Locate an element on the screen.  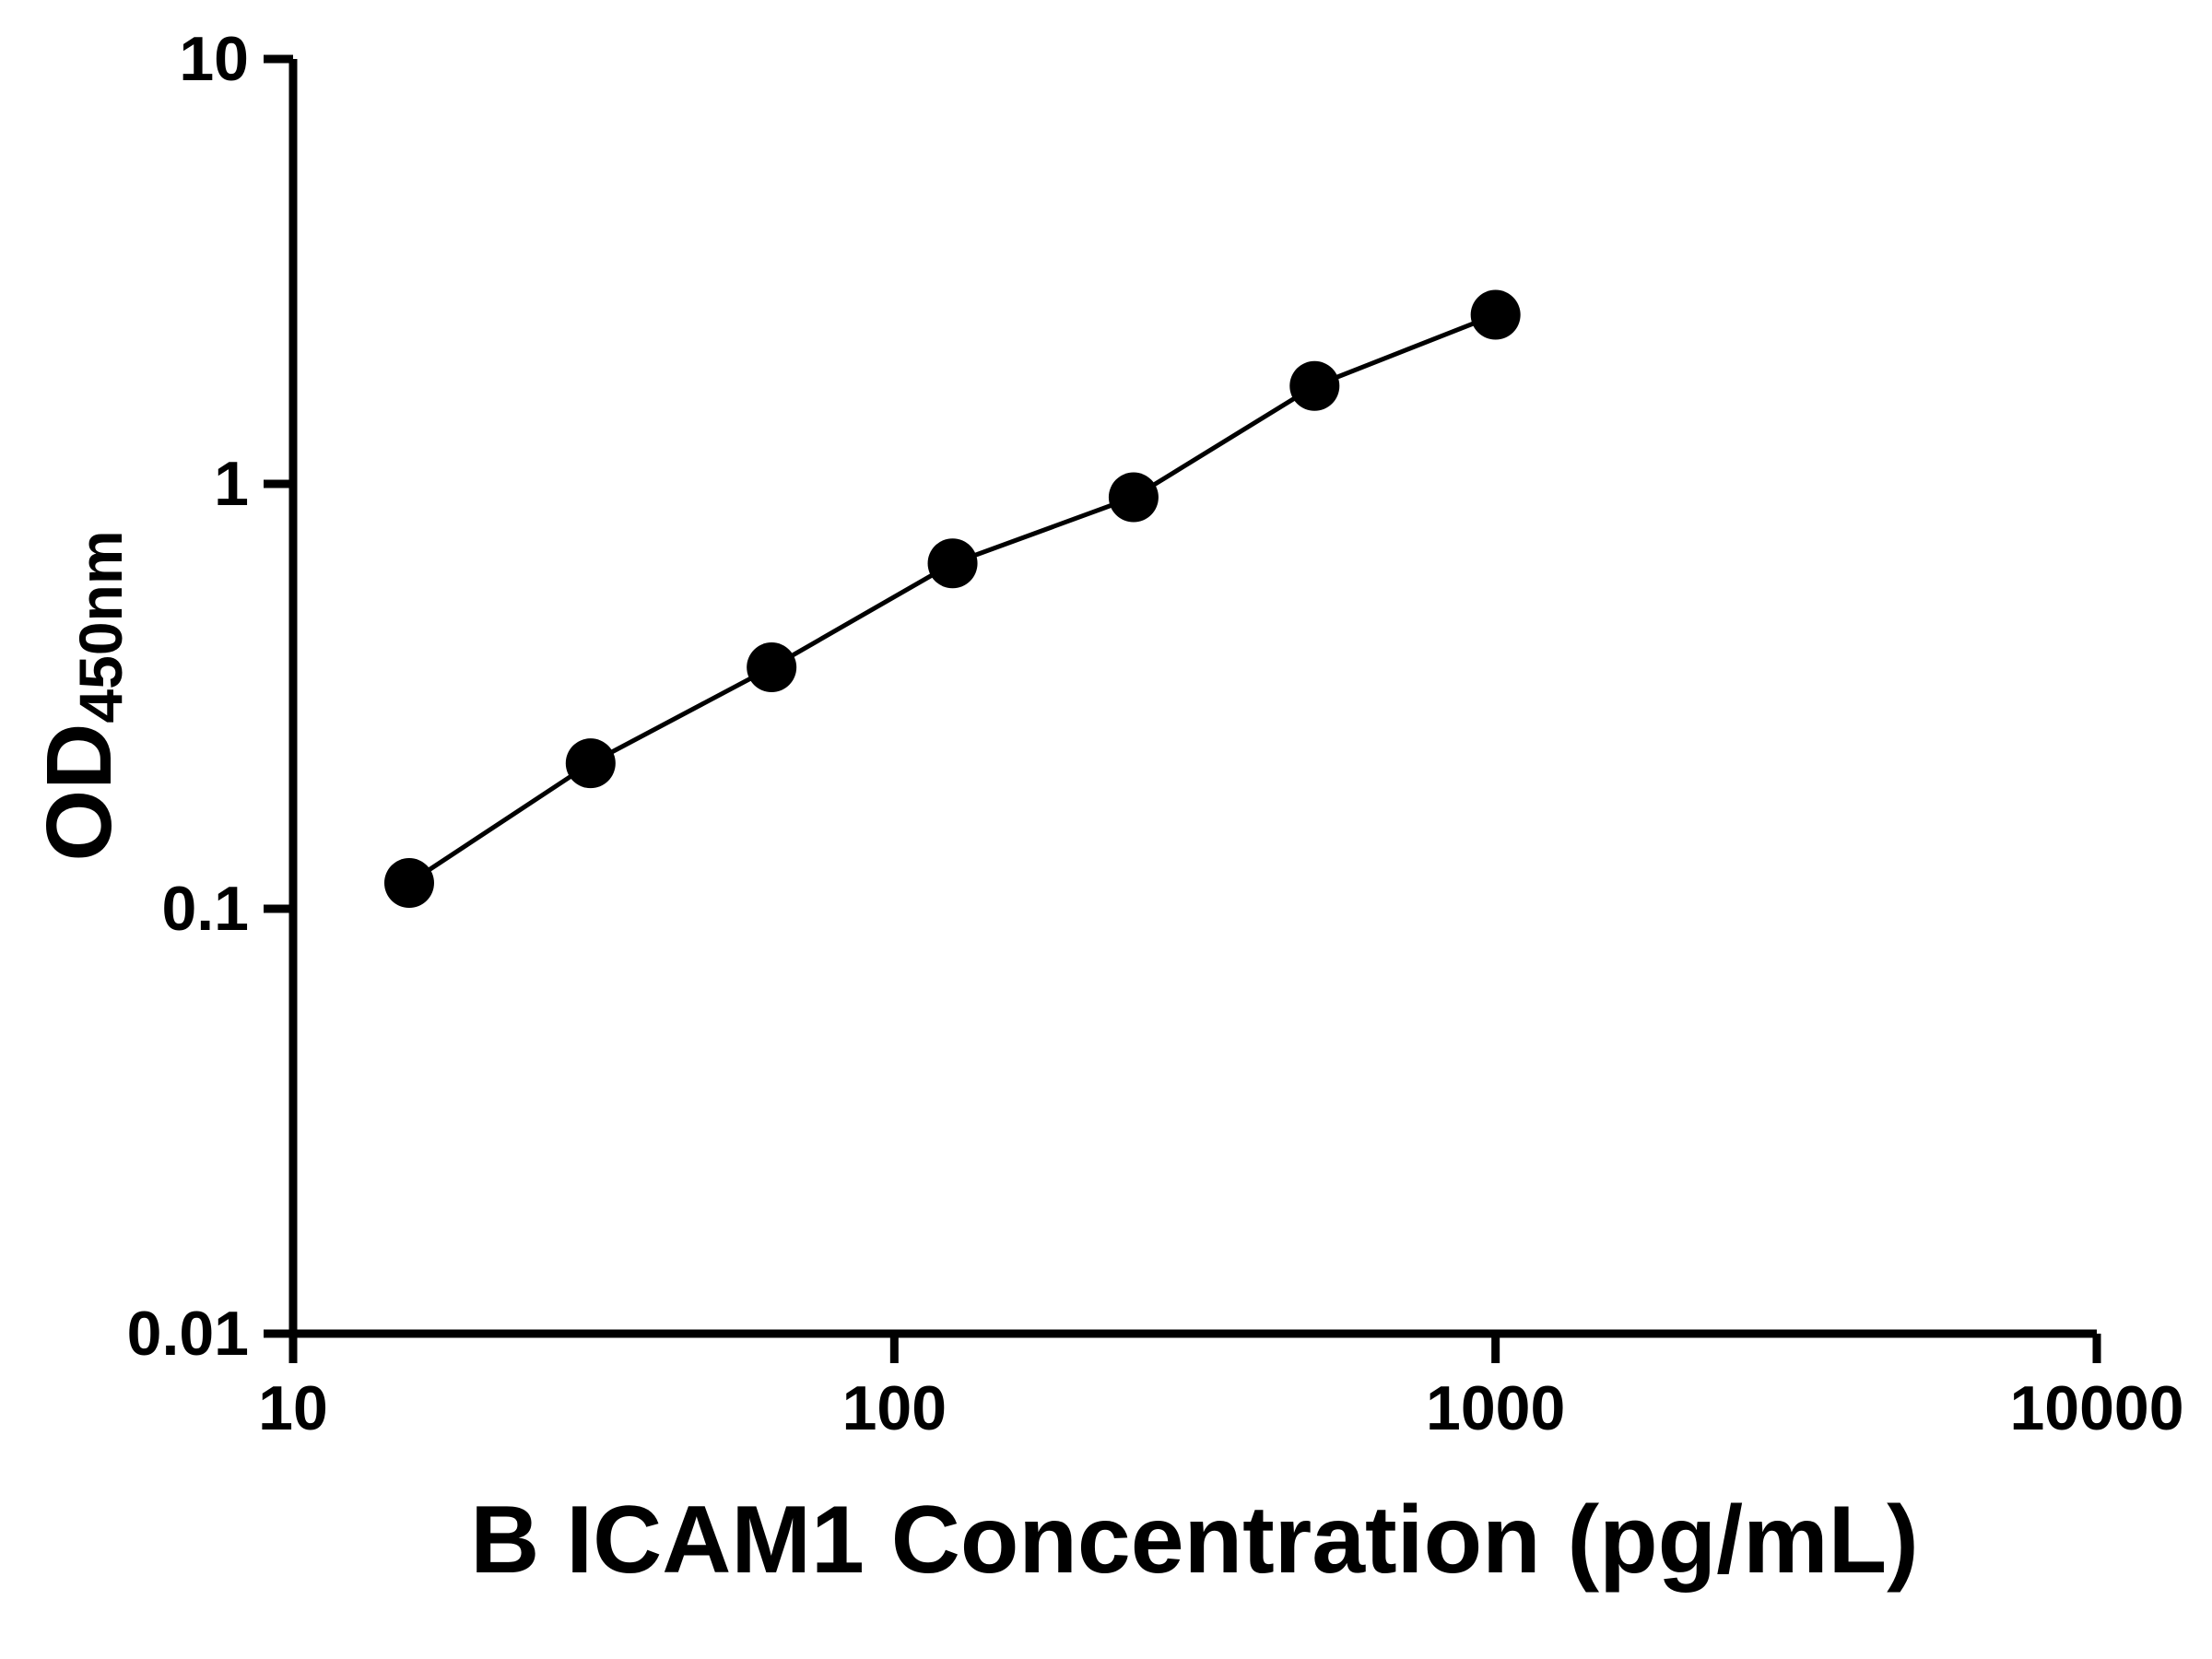
y-axis-label-subscript: 450nm is located at coordinates (100, 627).